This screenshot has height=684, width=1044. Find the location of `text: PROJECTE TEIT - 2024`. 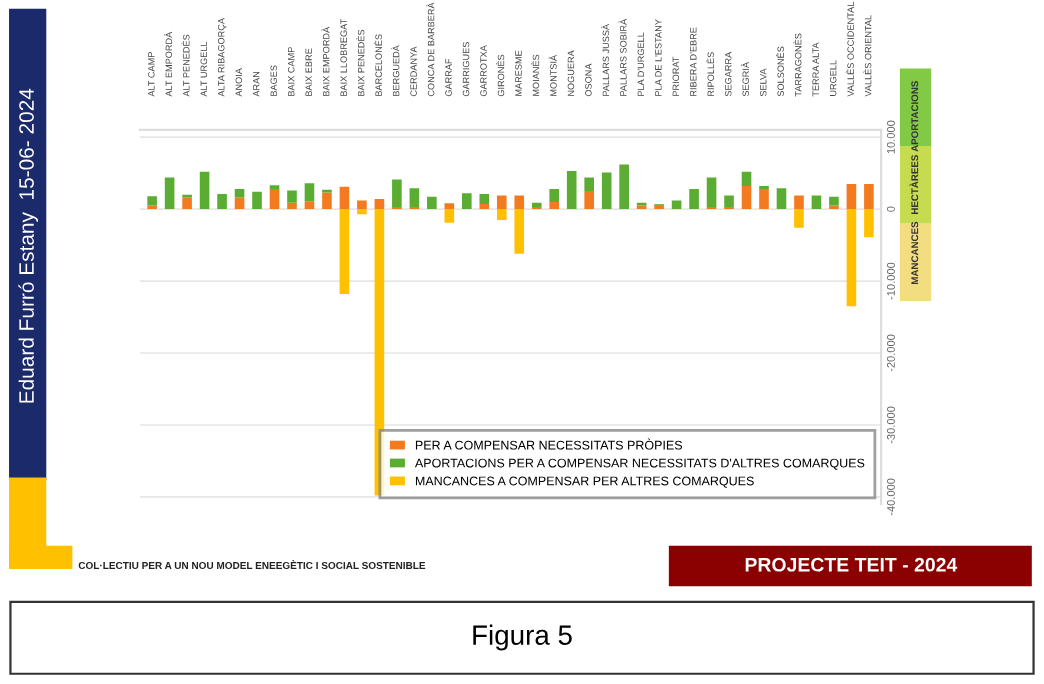

text: PROJECTE TEIT - 2024 is located at coordinates (851, 564).